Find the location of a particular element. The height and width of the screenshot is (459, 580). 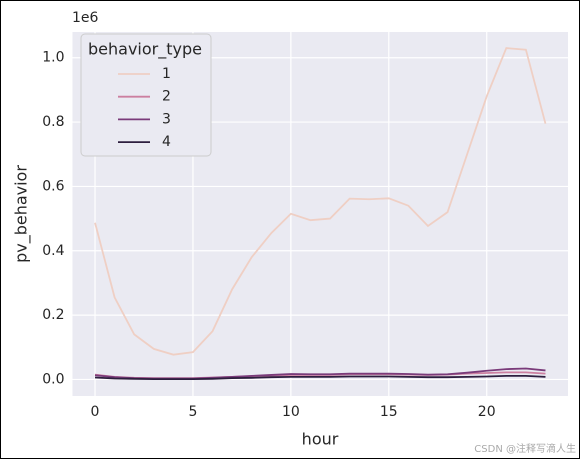

legend: behavior_type 1 2 3 4 is located at coordinates (146, 95).